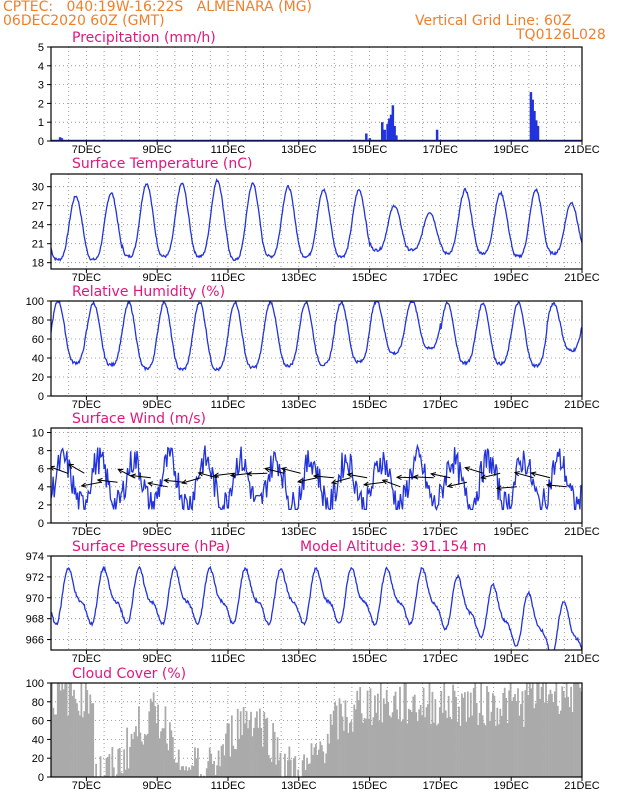 The image size is (618, 800). I want to click on x-tick-label: 19DEC, so click(511, 150).